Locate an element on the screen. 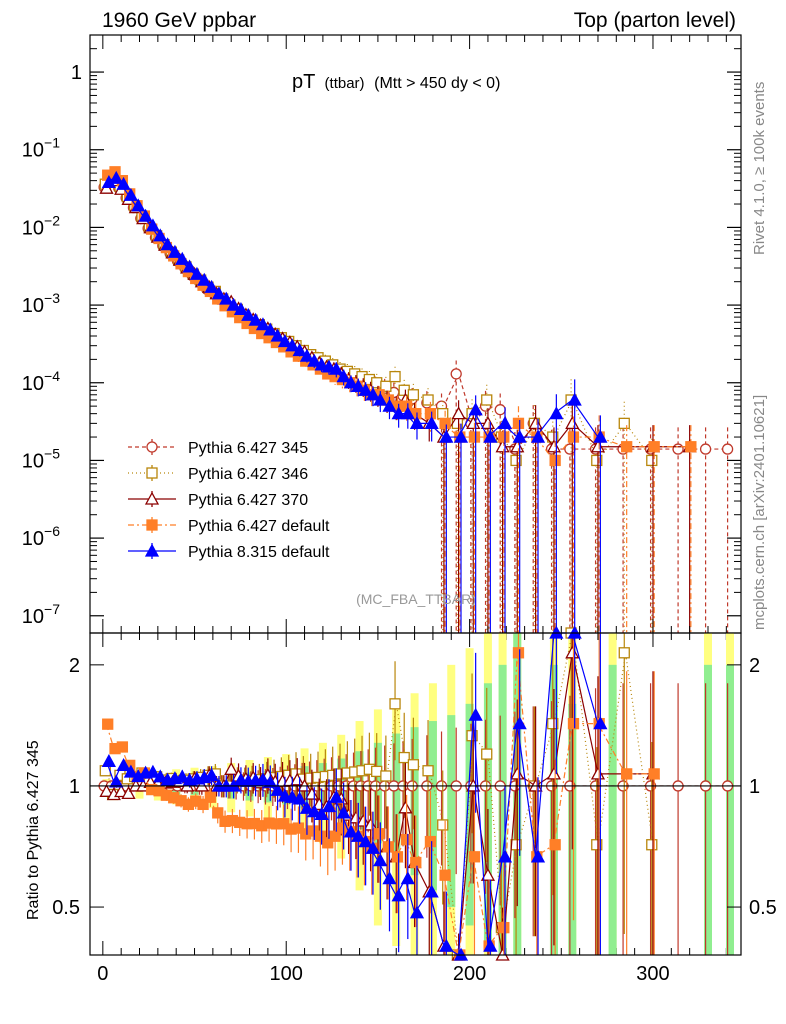 The height and width of the screenshot is (1024, 786). ytick-exponent: −7 is located at coordinates (52, 609).